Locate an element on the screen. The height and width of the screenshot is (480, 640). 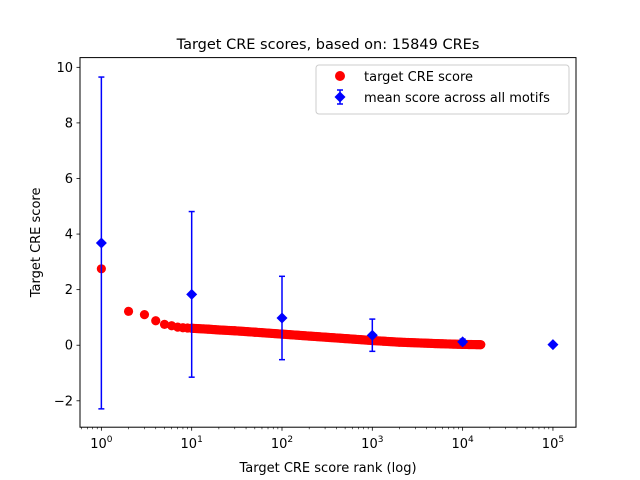
series-target-cre-score is located at coordinates (291, 307).